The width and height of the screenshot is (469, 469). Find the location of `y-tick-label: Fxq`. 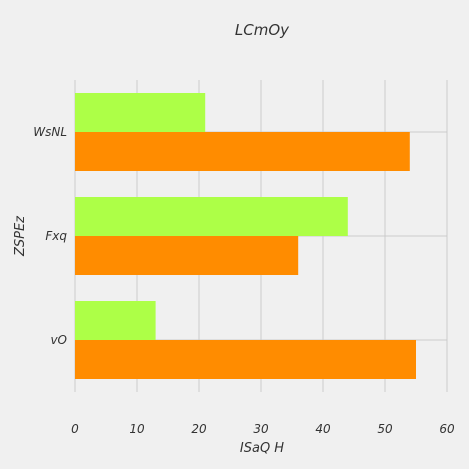

y-tick-label: Fxq is located at coordinates (56, 236).